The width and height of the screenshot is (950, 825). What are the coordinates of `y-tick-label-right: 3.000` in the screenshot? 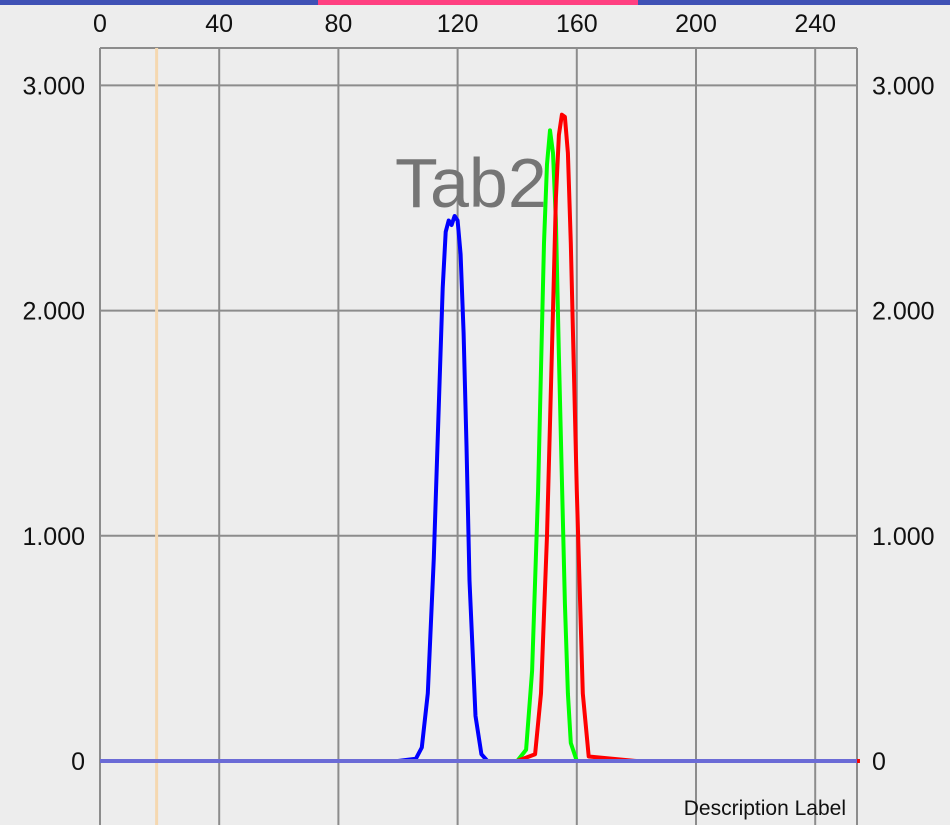 It's located at (903, 86).